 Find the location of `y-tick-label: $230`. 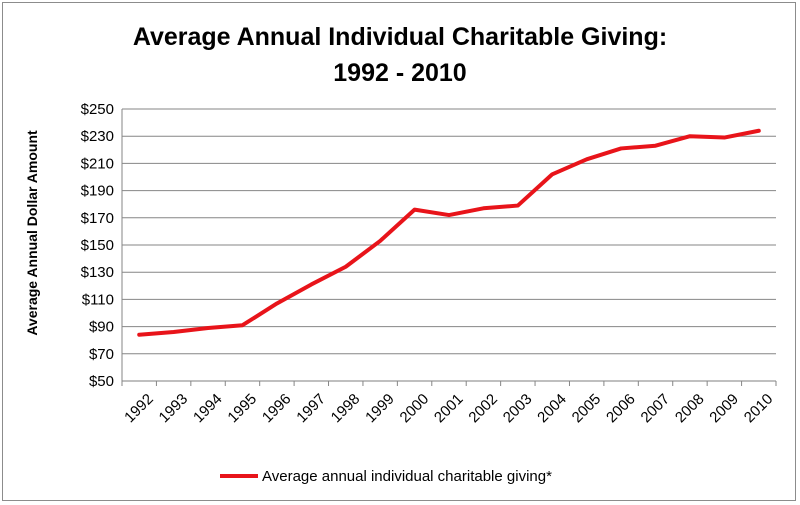

y-tick-label: $230 is located at coordinates (97, 136).